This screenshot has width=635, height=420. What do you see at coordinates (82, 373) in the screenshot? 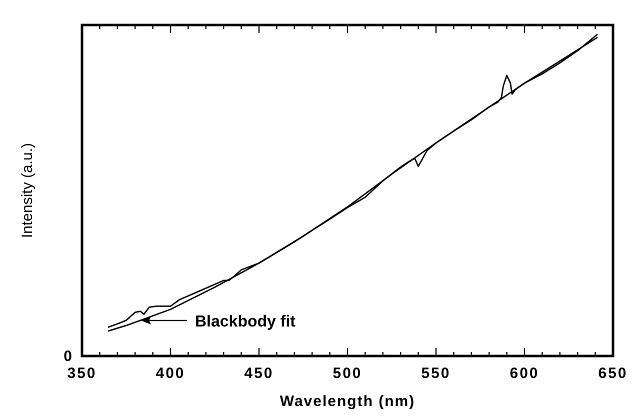
I see `x-tick-label: 350` at bounding box center [82, 373].